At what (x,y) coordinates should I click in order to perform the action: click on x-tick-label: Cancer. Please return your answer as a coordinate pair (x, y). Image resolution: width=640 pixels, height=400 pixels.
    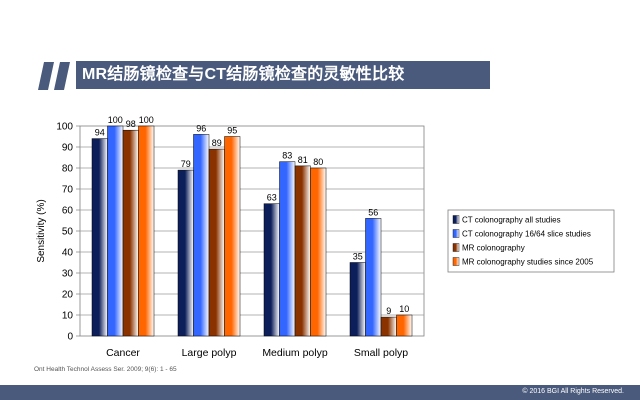
    Looking at the image, I should click on (123, 353).